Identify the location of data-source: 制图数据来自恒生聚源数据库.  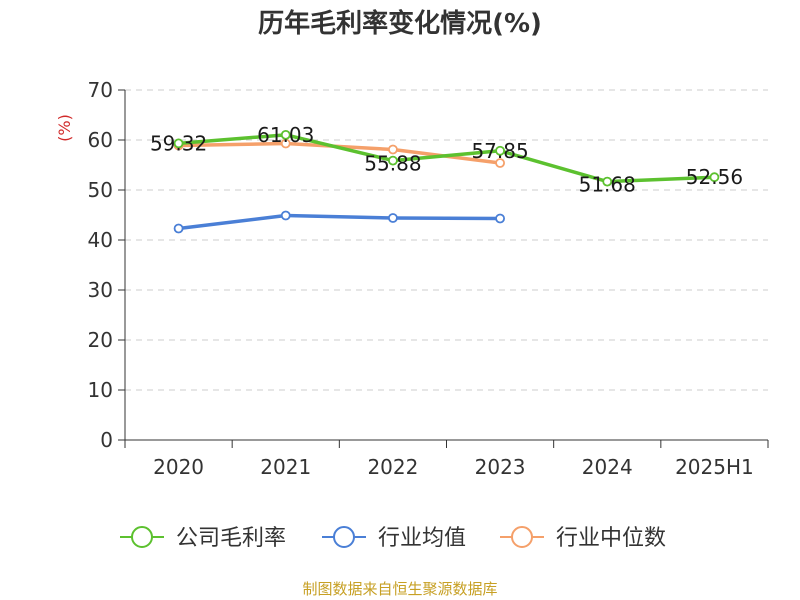
(399, 589).